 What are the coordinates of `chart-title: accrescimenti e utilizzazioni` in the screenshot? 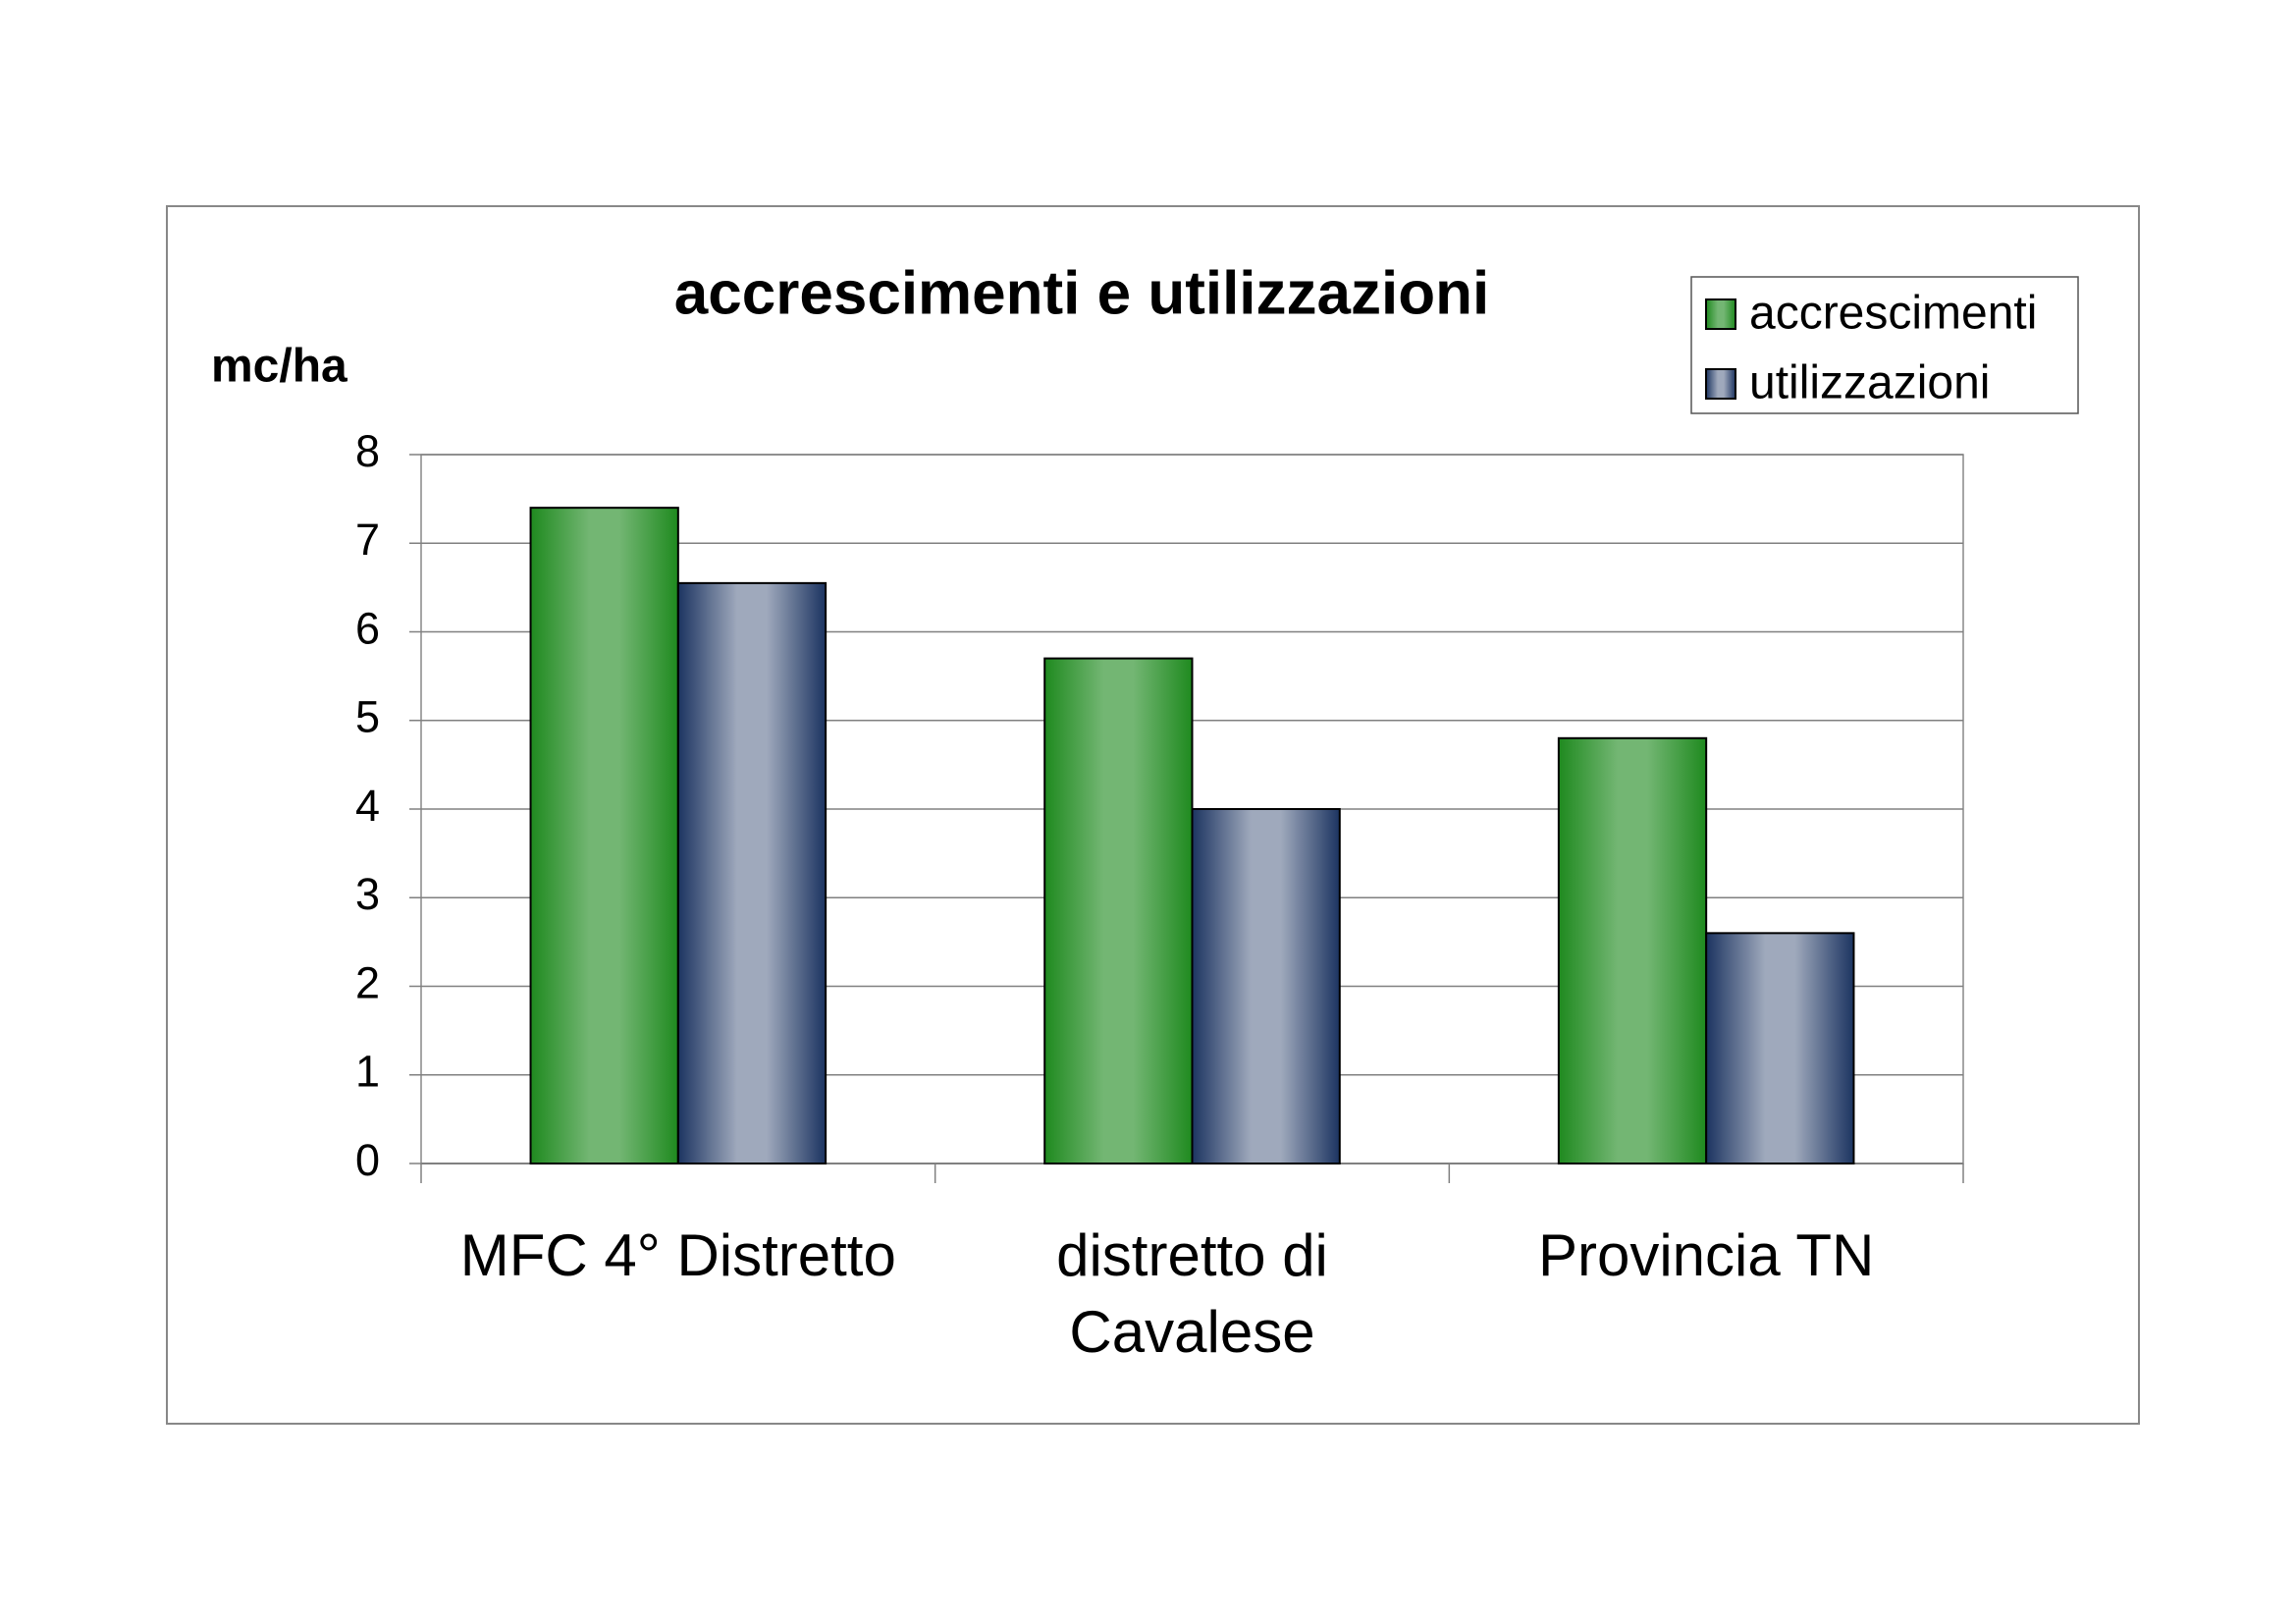 It's located at (1081, 293).